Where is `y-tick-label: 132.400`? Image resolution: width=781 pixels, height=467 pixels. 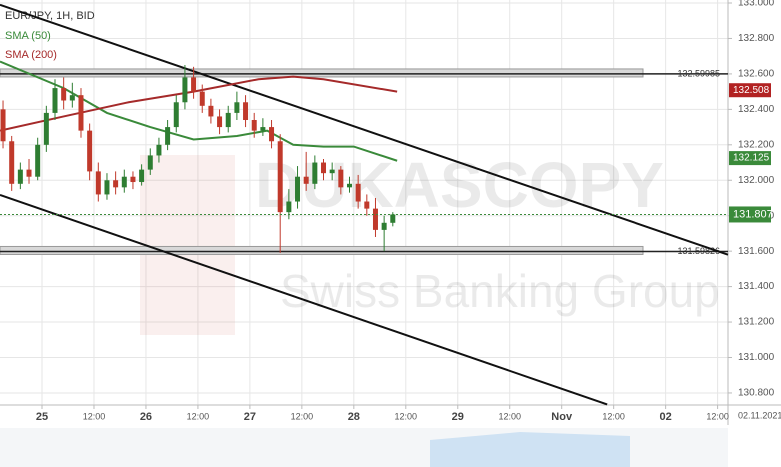 y-tick-label: 132.400 is located at coordinates (756, 109).